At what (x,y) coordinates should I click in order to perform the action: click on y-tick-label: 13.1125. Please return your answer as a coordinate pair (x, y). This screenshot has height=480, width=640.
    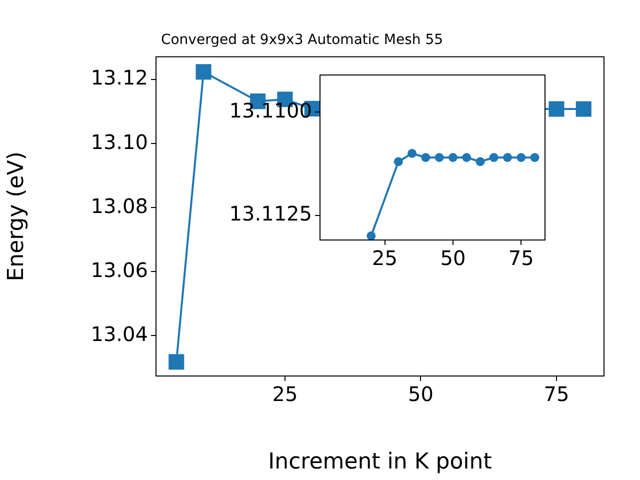
    Looking at the image, I should click on (270, 213).